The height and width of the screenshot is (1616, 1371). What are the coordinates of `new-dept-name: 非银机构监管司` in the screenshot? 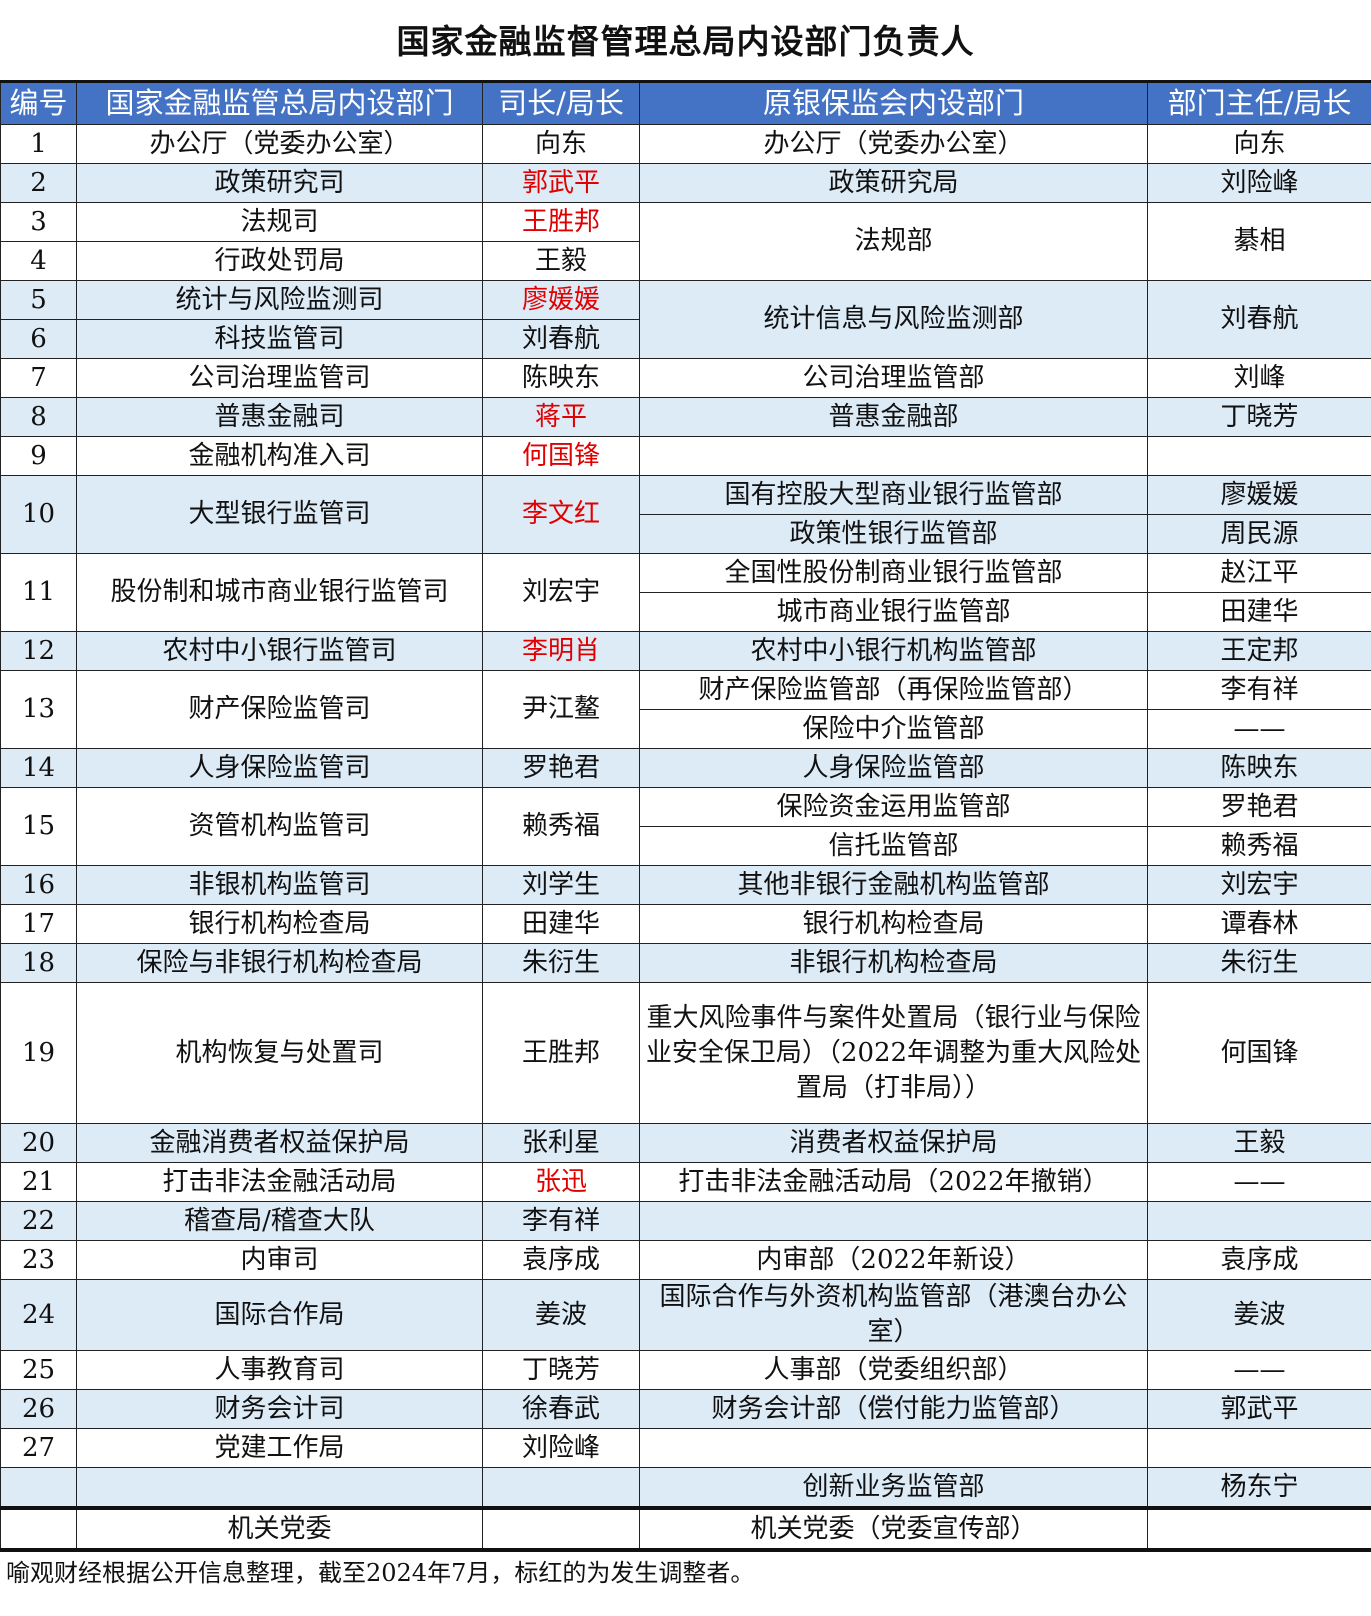 It's located at (279, 885).